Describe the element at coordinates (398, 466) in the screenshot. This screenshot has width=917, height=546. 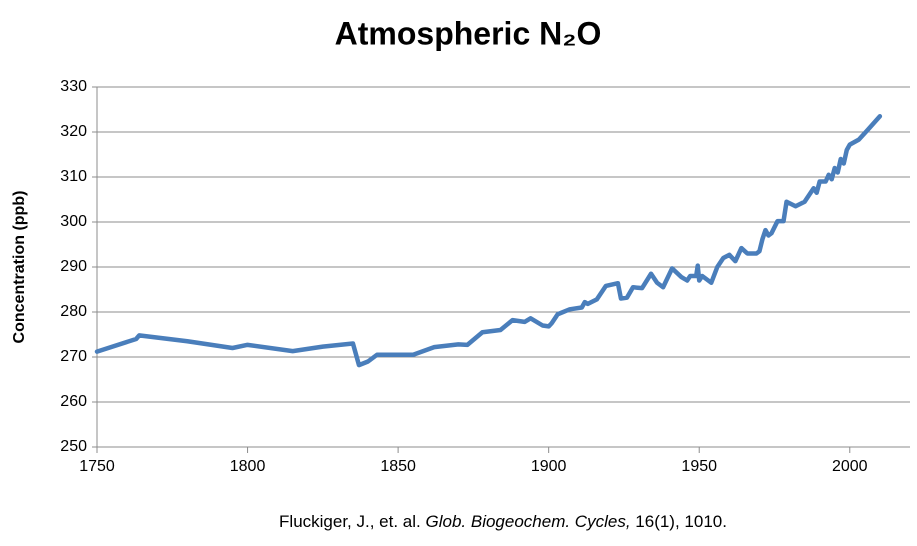
I see `x-tick-label: 1850` at that location.